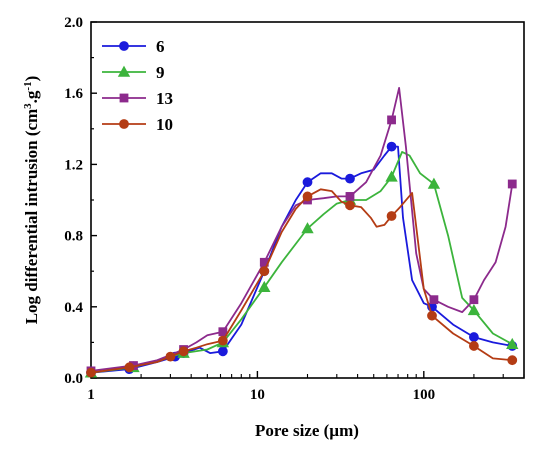 Image resolution: width=550 pixels, height=449 pixels. I want to click on x-tick-label: 10, so click(257, 395).